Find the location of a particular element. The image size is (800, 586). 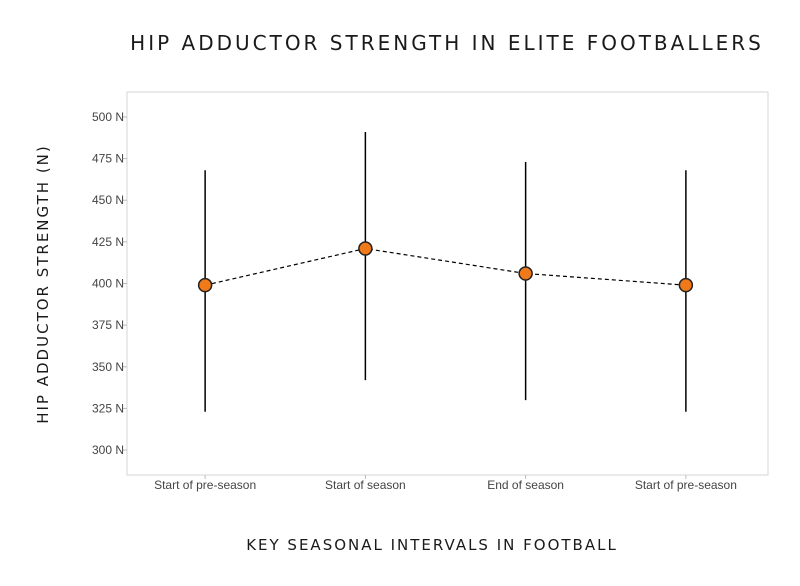

y-tick-label: 350 N is located at coordinates (108, 367).